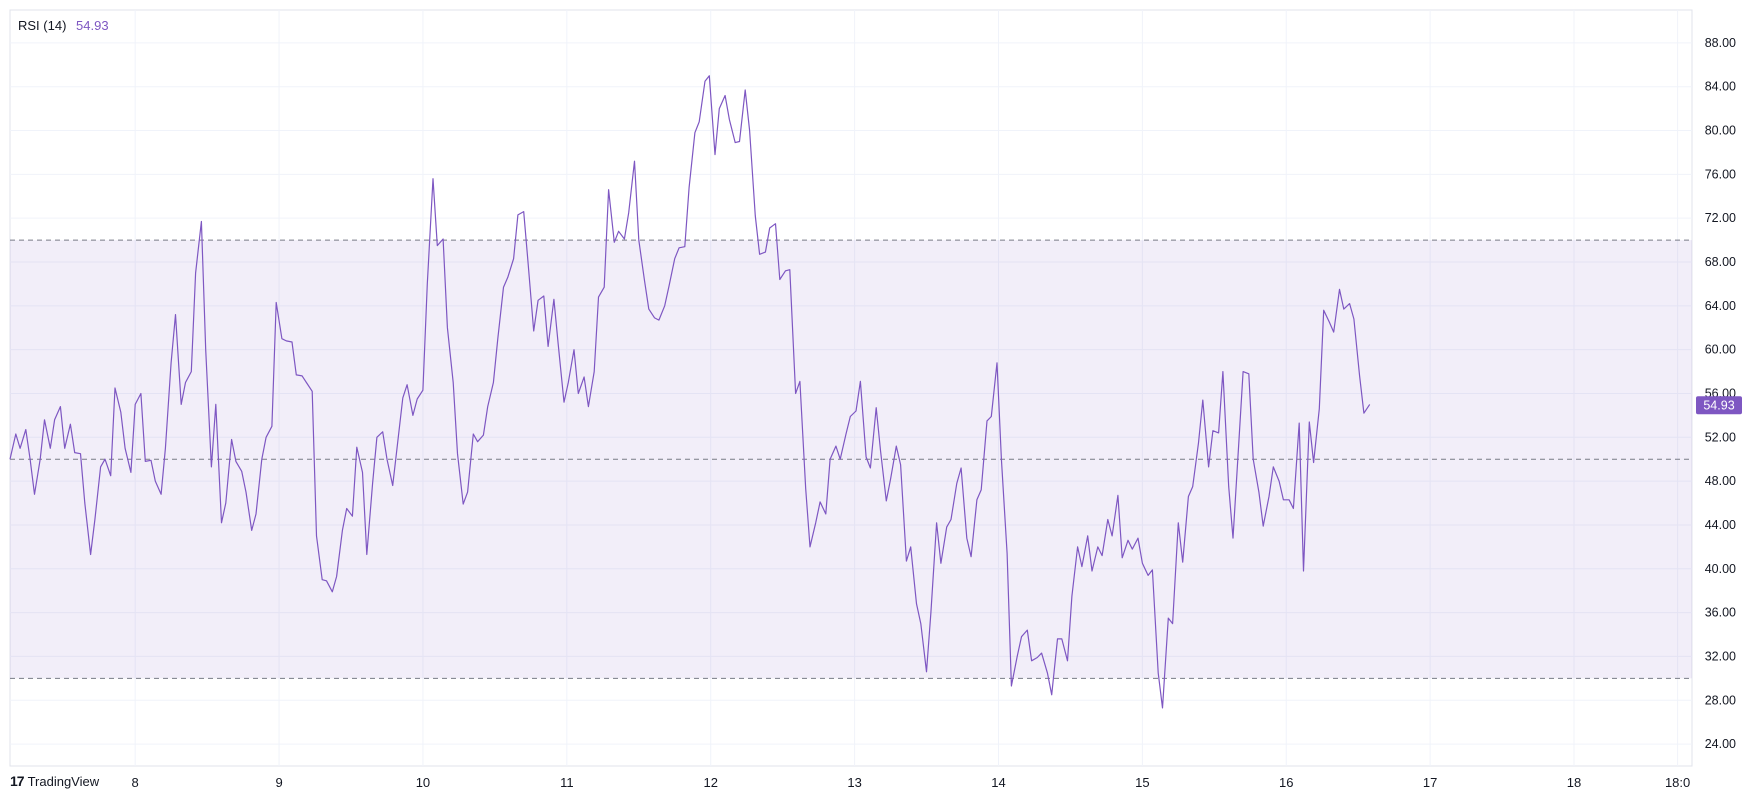  What do you see at coordinates (92, 25) in the screenshot?
I see `indicator-value: 54.93` at bounding box center [92, 25].